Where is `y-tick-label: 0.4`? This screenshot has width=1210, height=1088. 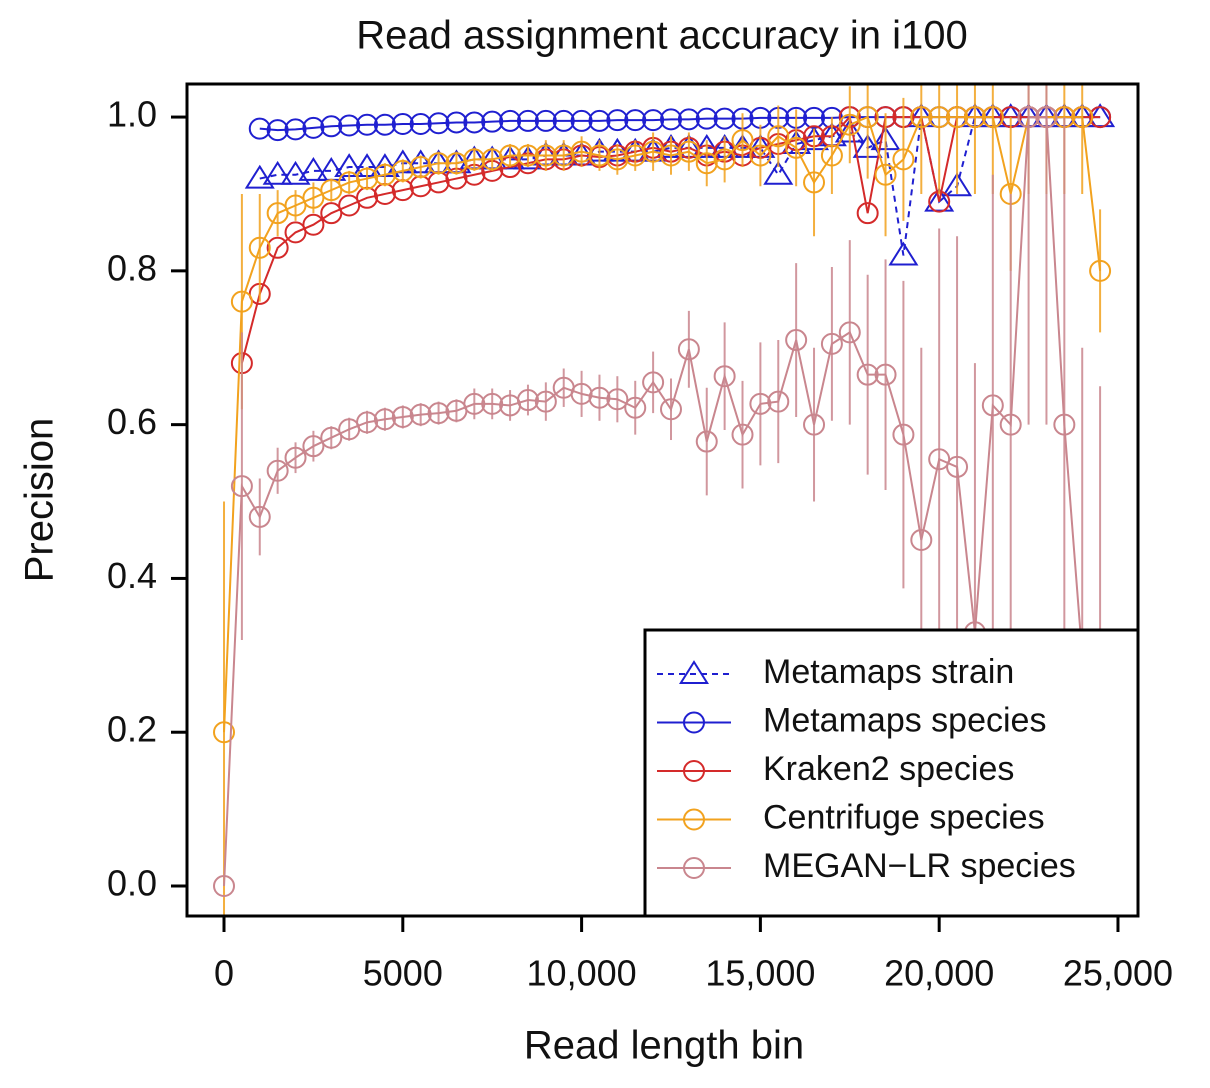 y-tick-label: 0.4 is located at coordinates (132, 575).